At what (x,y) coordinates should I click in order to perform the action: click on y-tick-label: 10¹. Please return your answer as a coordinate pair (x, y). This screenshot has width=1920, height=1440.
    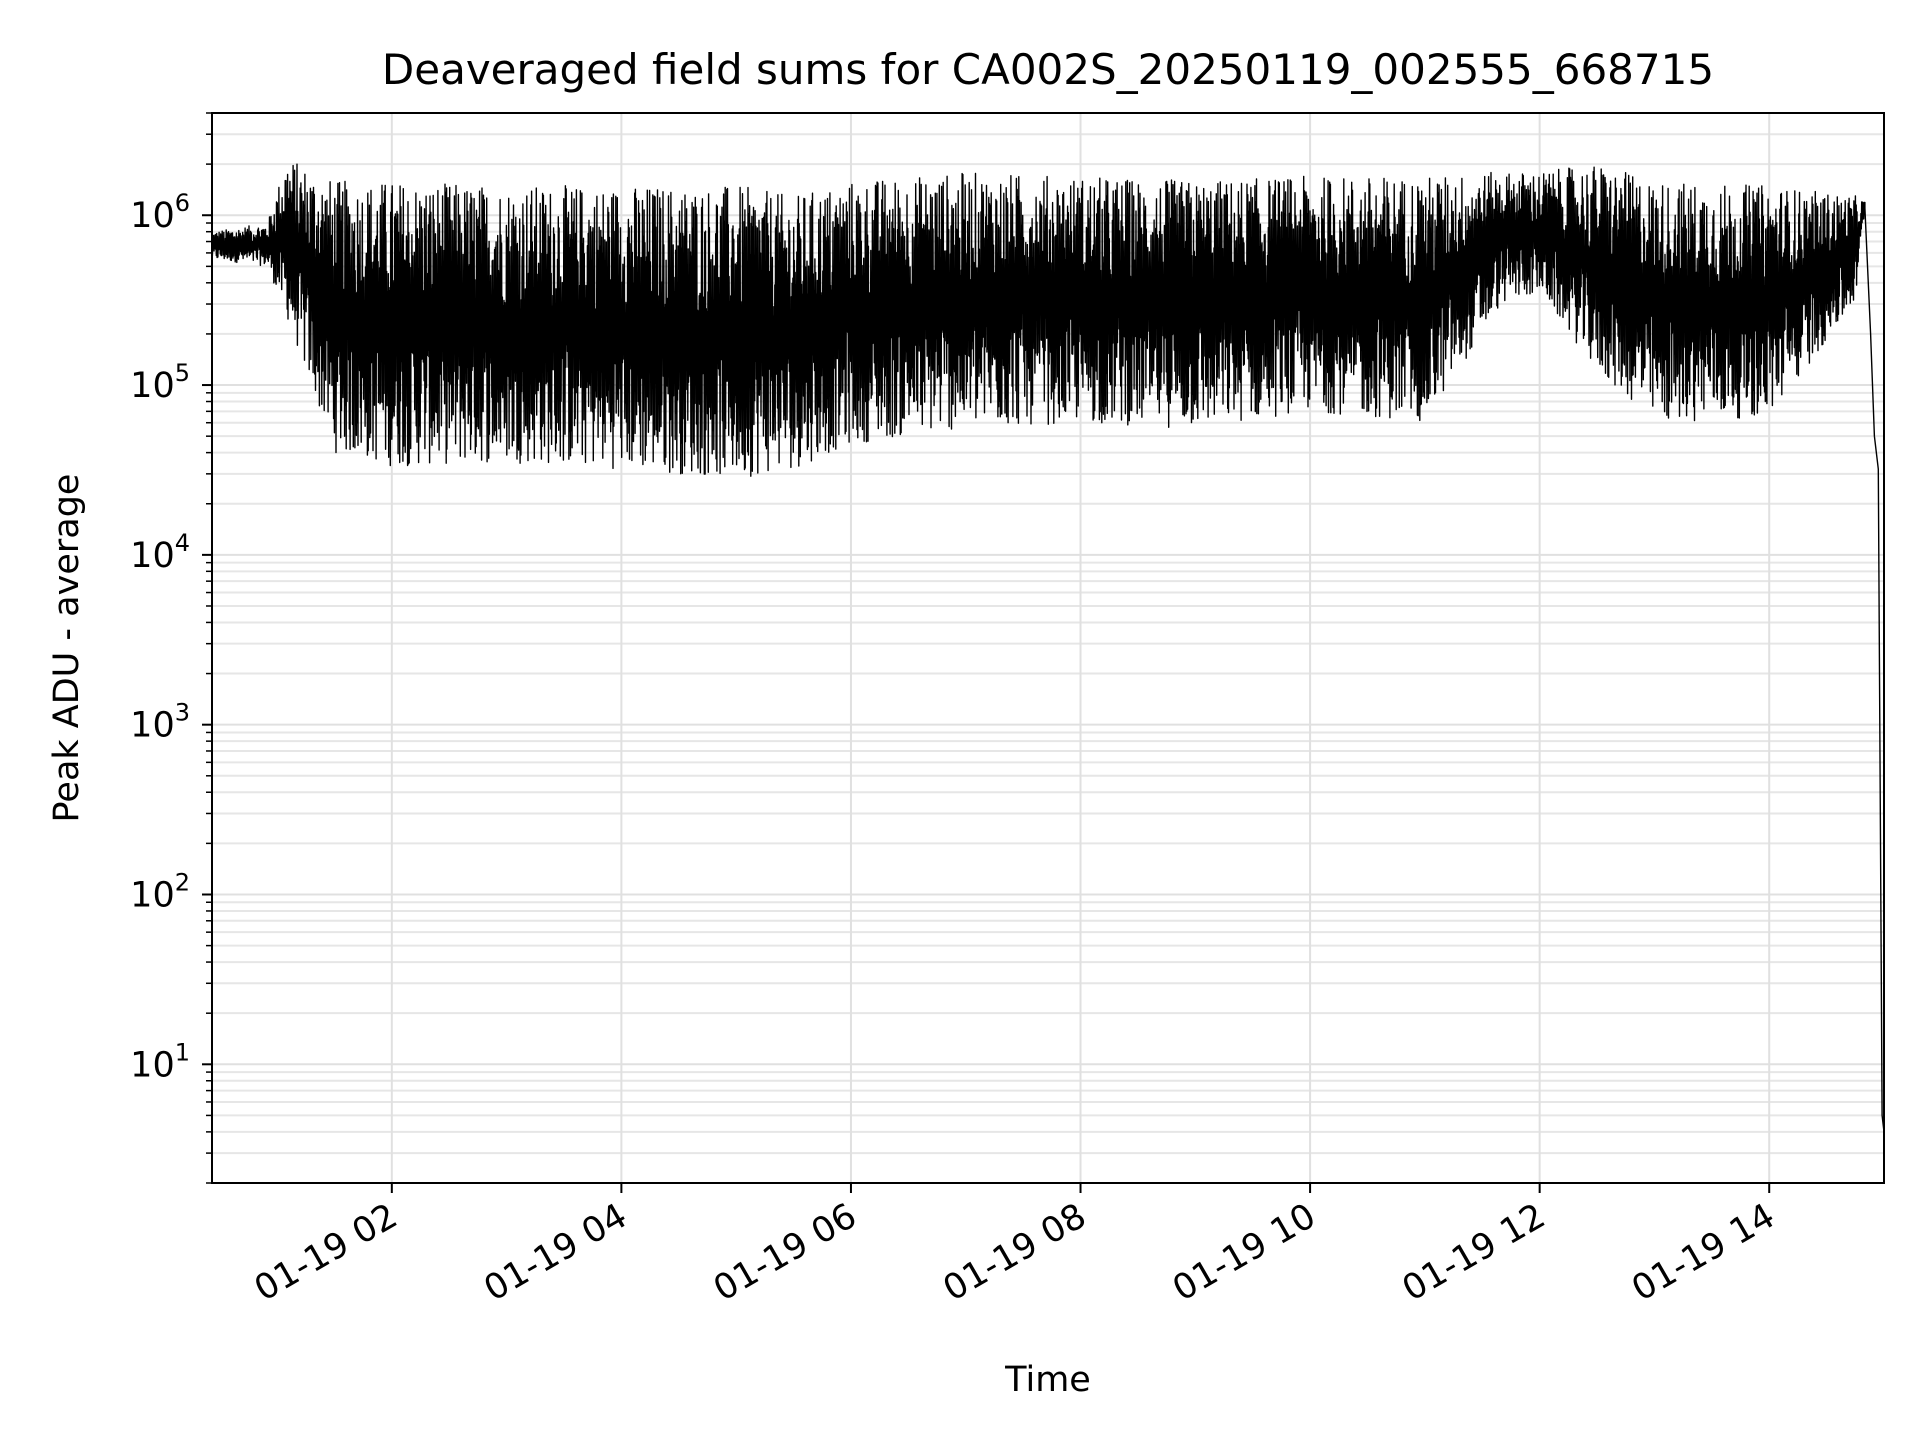
    Looking at the image, I should click on (160, 1061).